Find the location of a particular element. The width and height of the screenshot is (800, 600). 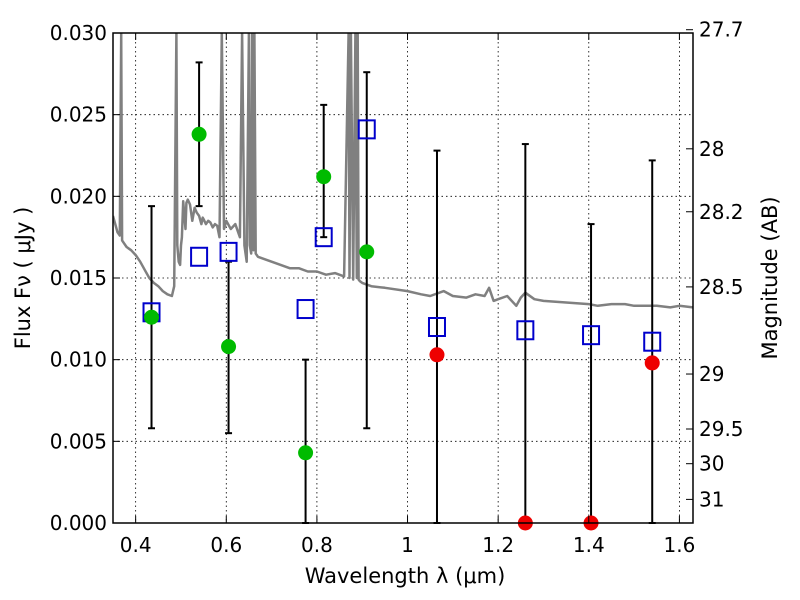

y-tick-labels: 0.000 0.005 0.010 0.015 0.020 0.025 0.030 is located at coordinates (78, 278).